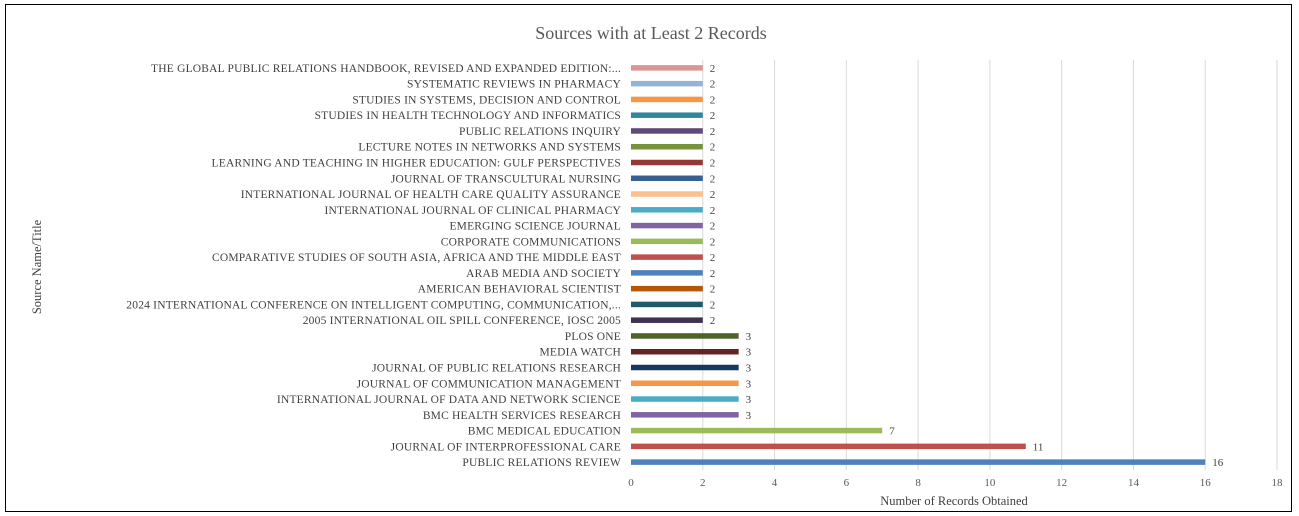  What do you see at coordinates (650, 33) in the screenshot?
I see `chart-title: Sources with at Least 2 Records` at bounding box center [650, 33].